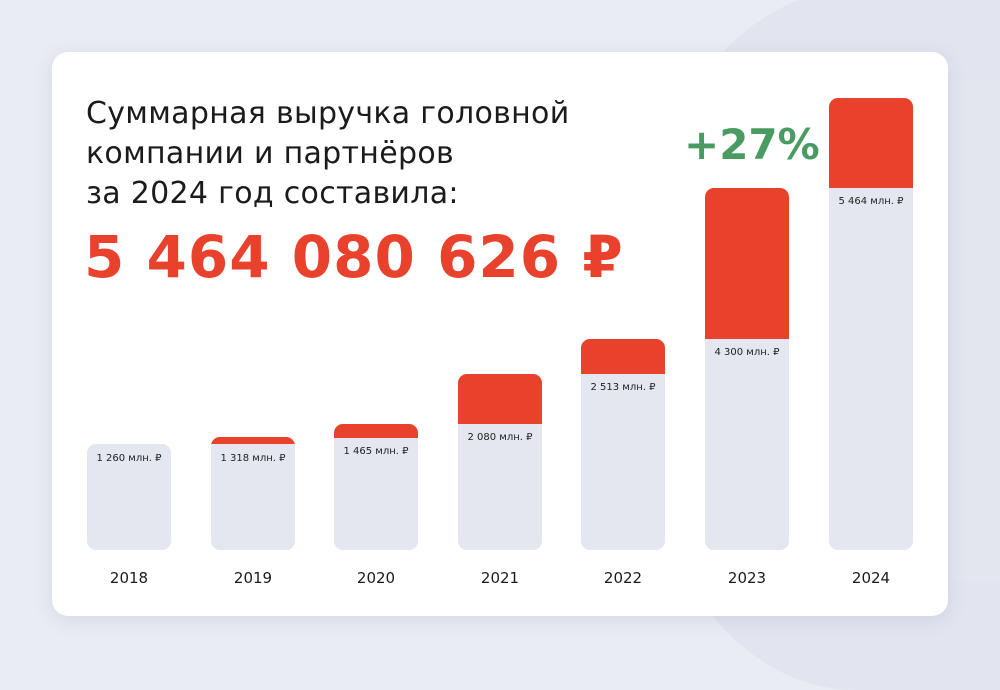  I want to click on year-label: 2018, so click(129, 578).